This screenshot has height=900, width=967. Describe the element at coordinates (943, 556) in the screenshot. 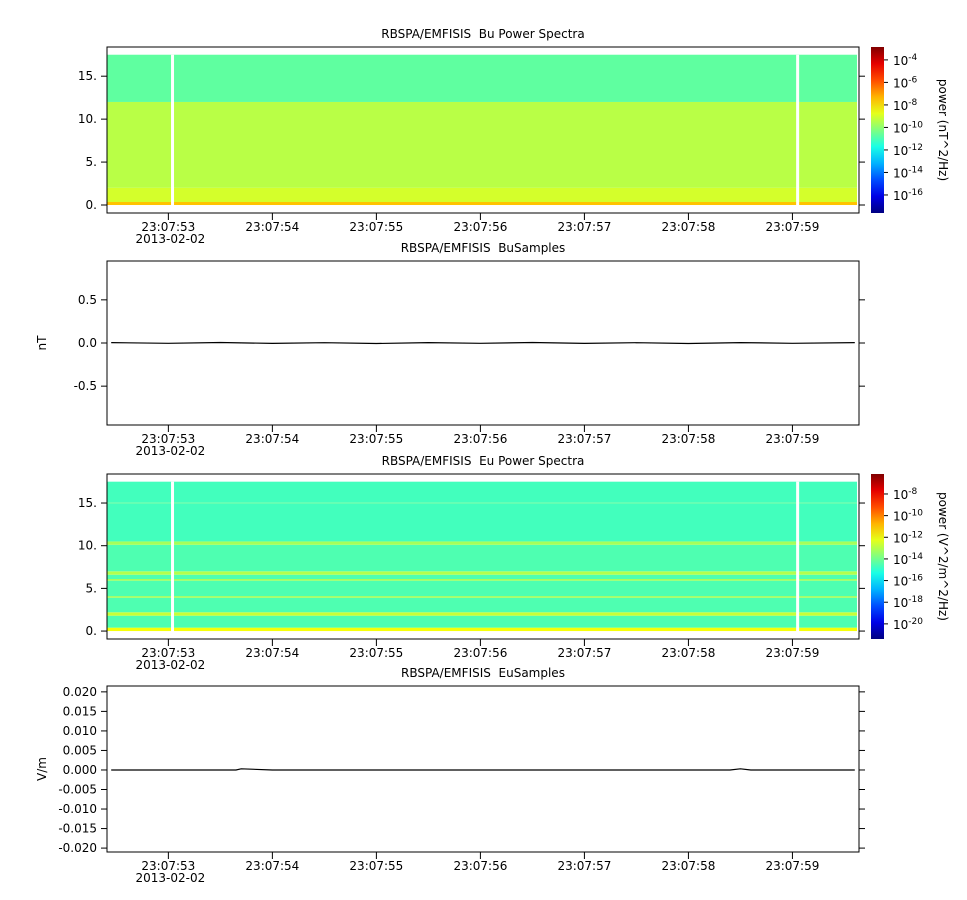

I see `colorbar-label: power (V^2/m^2/Hz)` at that location.